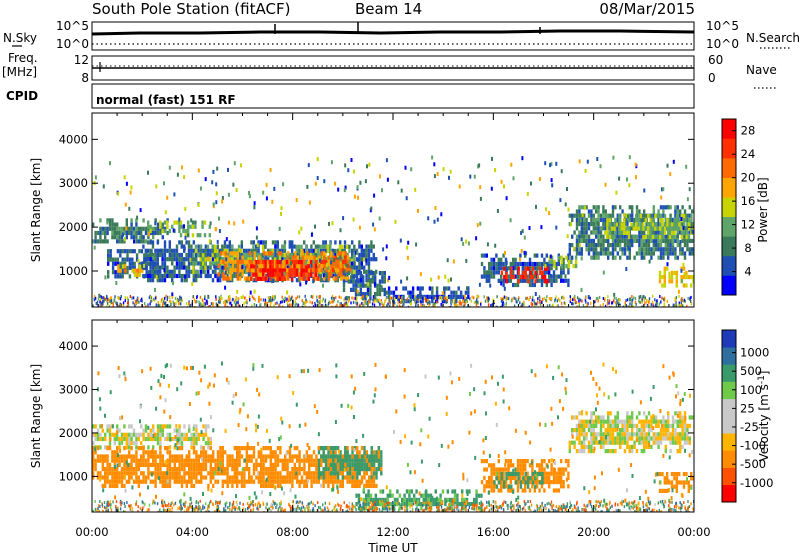 The height and width of the screenshot is (554, 800). What do you see at coordinates (722, 26) in the screenshot?
I see `noise-right-top-tick: 10^5` at bounding box center [722, 26].